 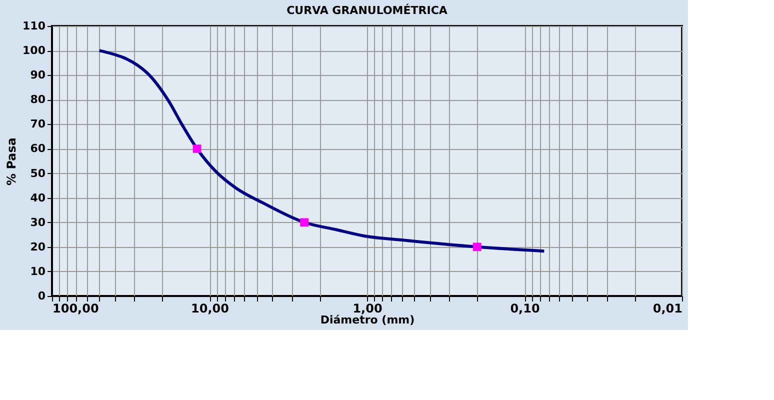 I want to click on y-tick-label: 10, so click(x=38, y=271).